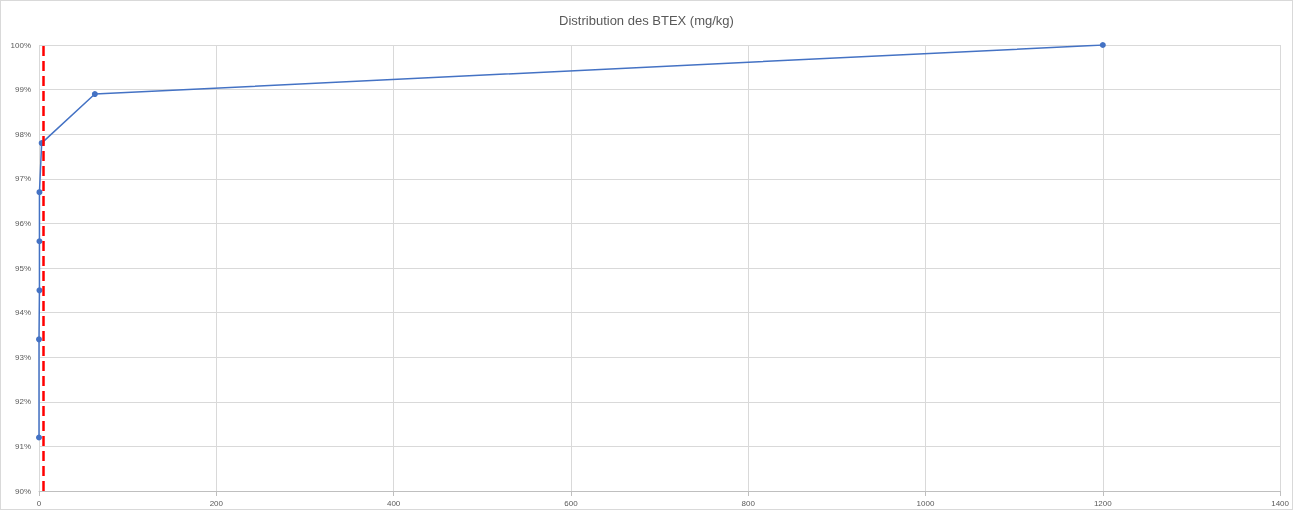 Image resolution: width=1293 pixels, height=510 pixels. Describe the element at coordinates (39, 503) in the screenshot. I see `x-tick-label: 0` at that location.